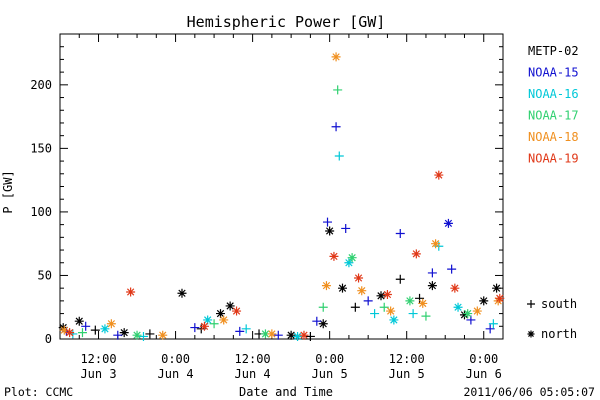  I want to click on x-tick-label-date: Jun 3, so click(98, 374).